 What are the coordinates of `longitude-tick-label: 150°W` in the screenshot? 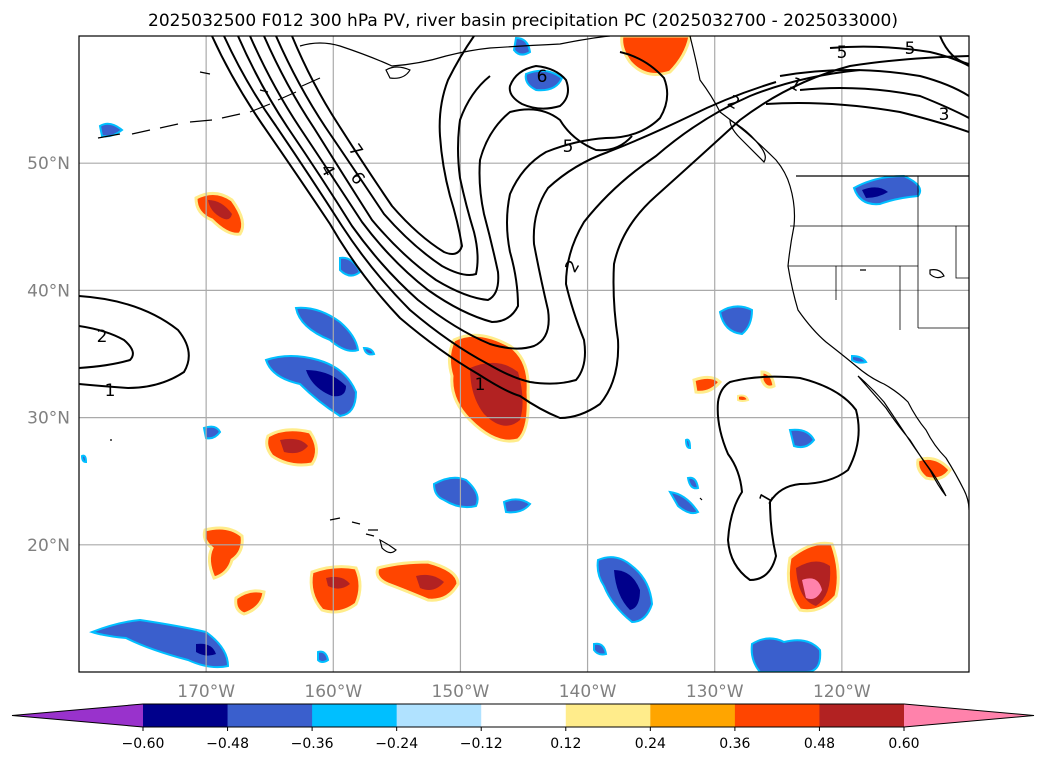 It's located at (461, 692).